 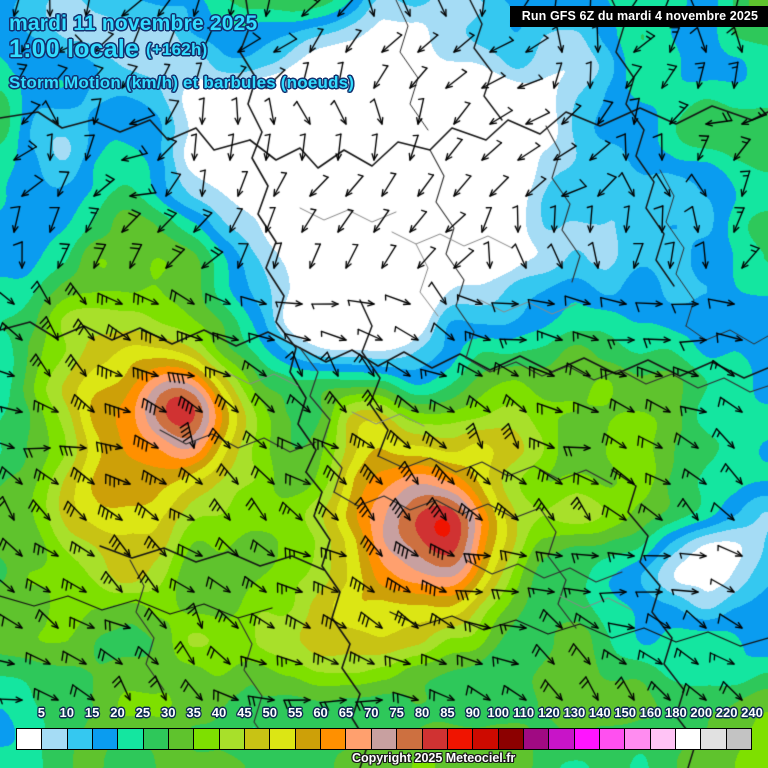 What do you see at coordinates (346, 712) in the screenshot?
I see `legend-tick-label: 65` at bounding box center [346, 712].